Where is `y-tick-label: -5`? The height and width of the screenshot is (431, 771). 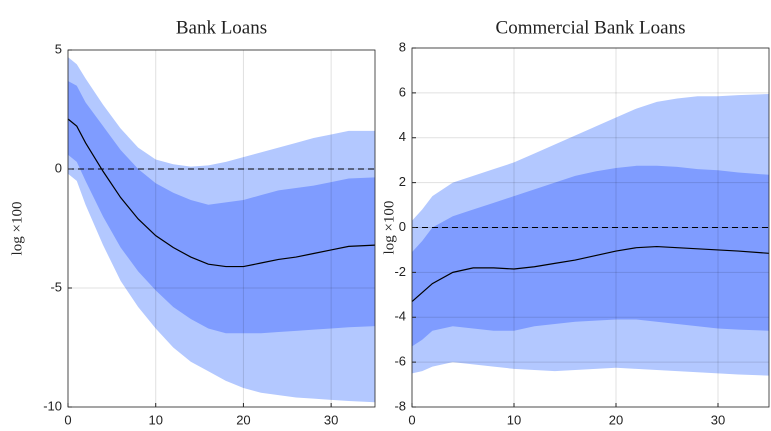 y-tick-label: -5 is located at coordinates (56, 286).